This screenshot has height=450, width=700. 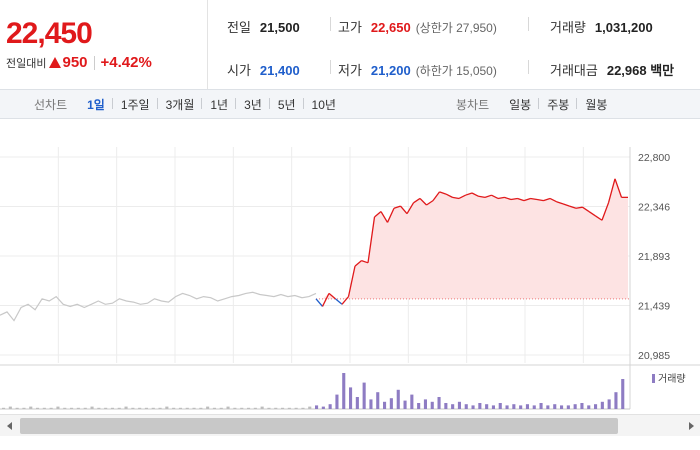 What do you see at coordinates (252, 104) in the screenshot?
I see `tab-3-year: 3년` at bounding box center [252, 104].